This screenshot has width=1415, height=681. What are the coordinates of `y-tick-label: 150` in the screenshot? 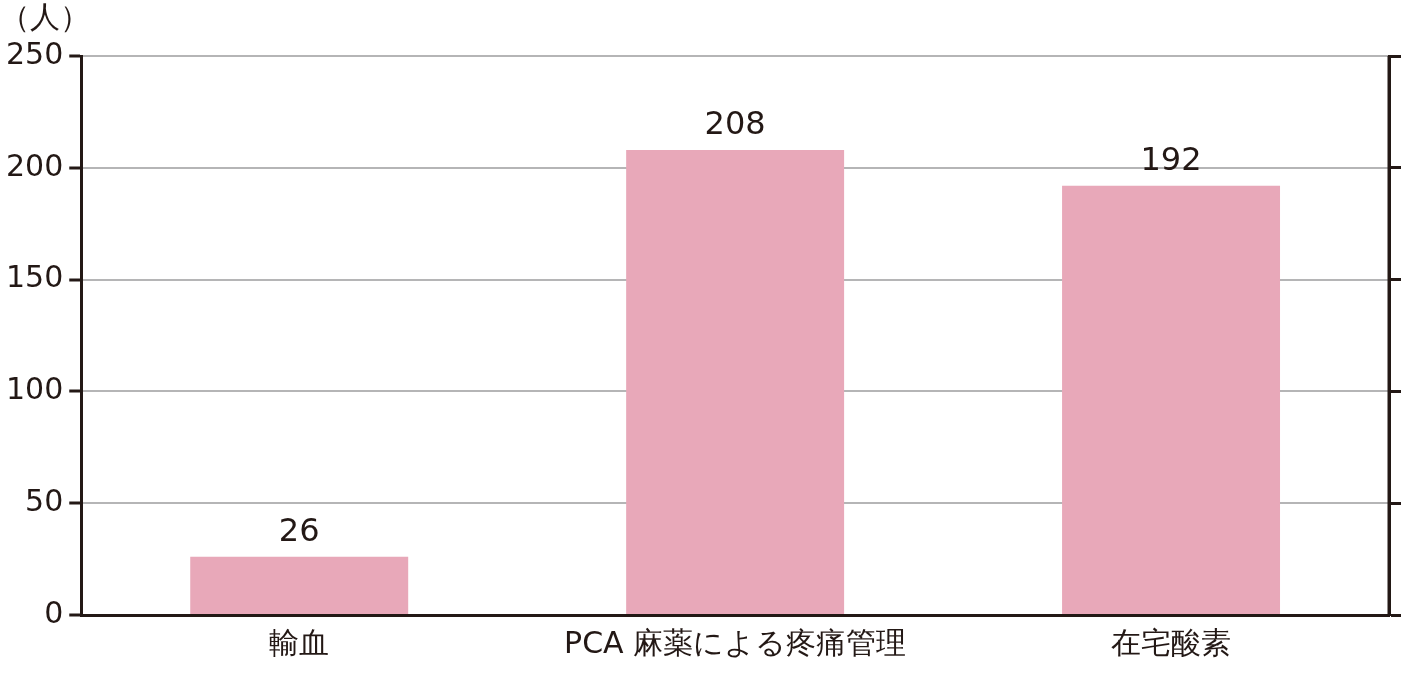 It's located at (35, 277).